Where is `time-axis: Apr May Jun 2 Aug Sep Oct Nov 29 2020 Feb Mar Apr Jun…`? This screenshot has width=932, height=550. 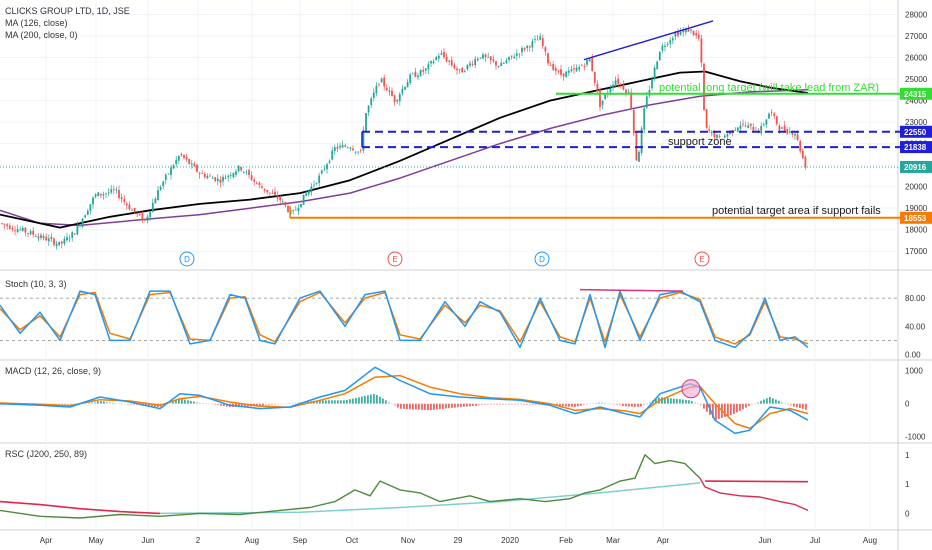 time-axis: Apr May Jun 2 Aug Sep Oct Nov 29 2020 Feb Mar Apr Jun… is located at coordinates (458, 540).